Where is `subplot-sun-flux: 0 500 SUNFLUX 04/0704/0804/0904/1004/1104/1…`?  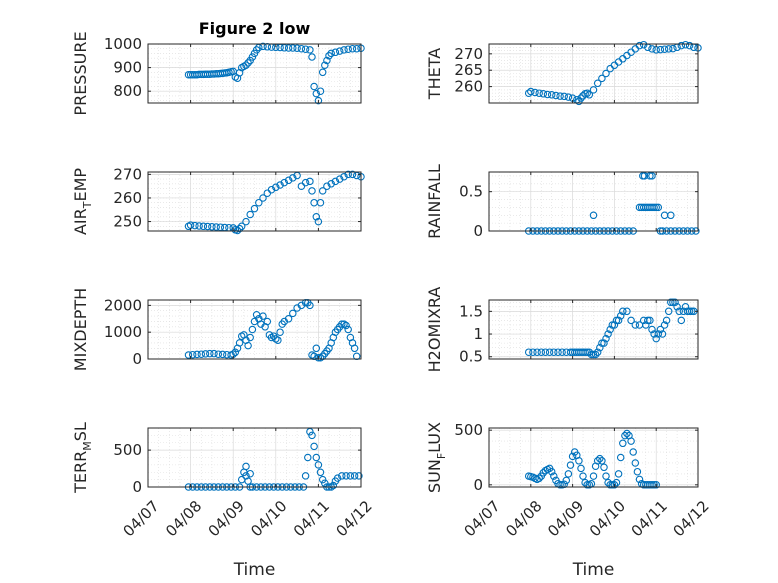 subplot-sun-flux: 0 500 SUNFLUX 04/0704/0804/0904/1004/1104/1… is located at coordinates (569, 500).